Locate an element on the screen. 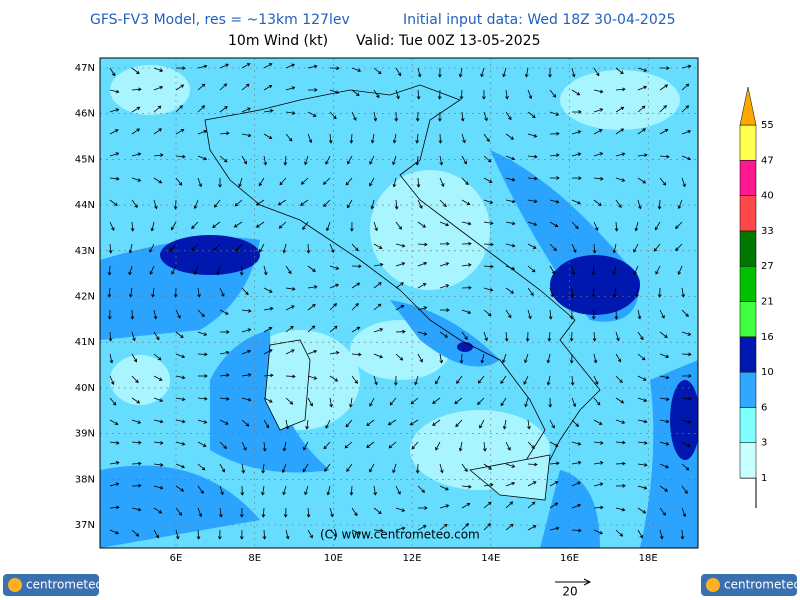  colorbar-segment is located at coordinates (748, 283).